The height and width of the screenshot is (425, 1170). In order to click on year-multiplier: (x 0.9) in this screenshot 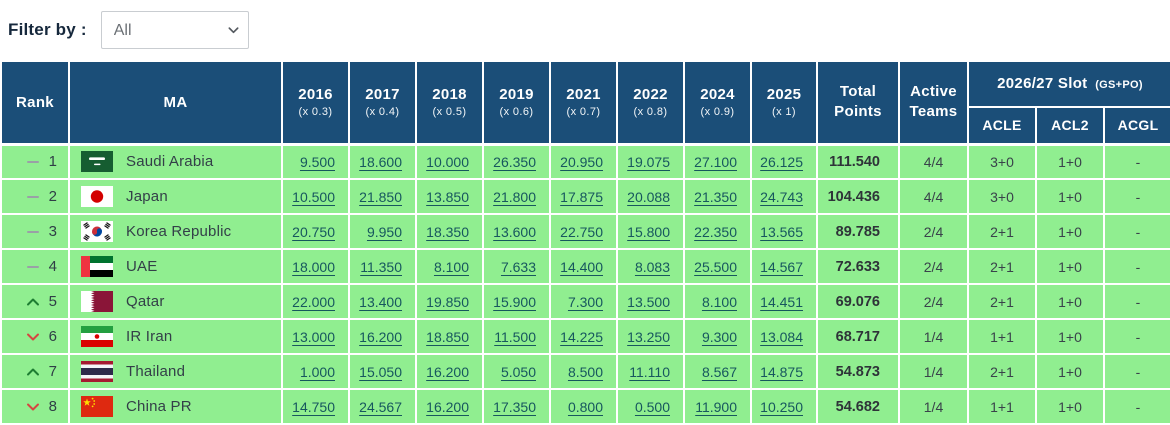, I will do `click(717, 112)`.